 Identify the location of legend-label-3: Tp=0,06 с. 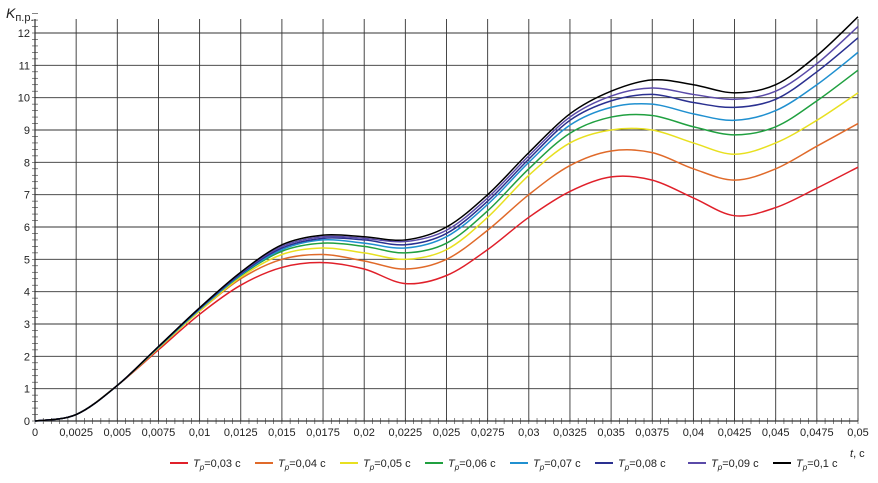
(472, 465).